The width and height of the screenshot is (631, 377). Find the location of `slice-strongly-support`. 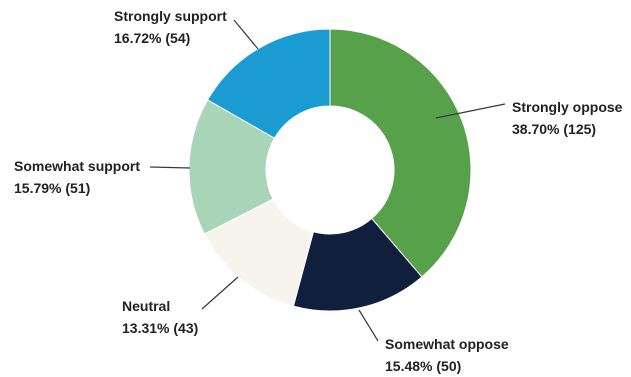

slice-strongly-support is located at coordinates (268, 83).